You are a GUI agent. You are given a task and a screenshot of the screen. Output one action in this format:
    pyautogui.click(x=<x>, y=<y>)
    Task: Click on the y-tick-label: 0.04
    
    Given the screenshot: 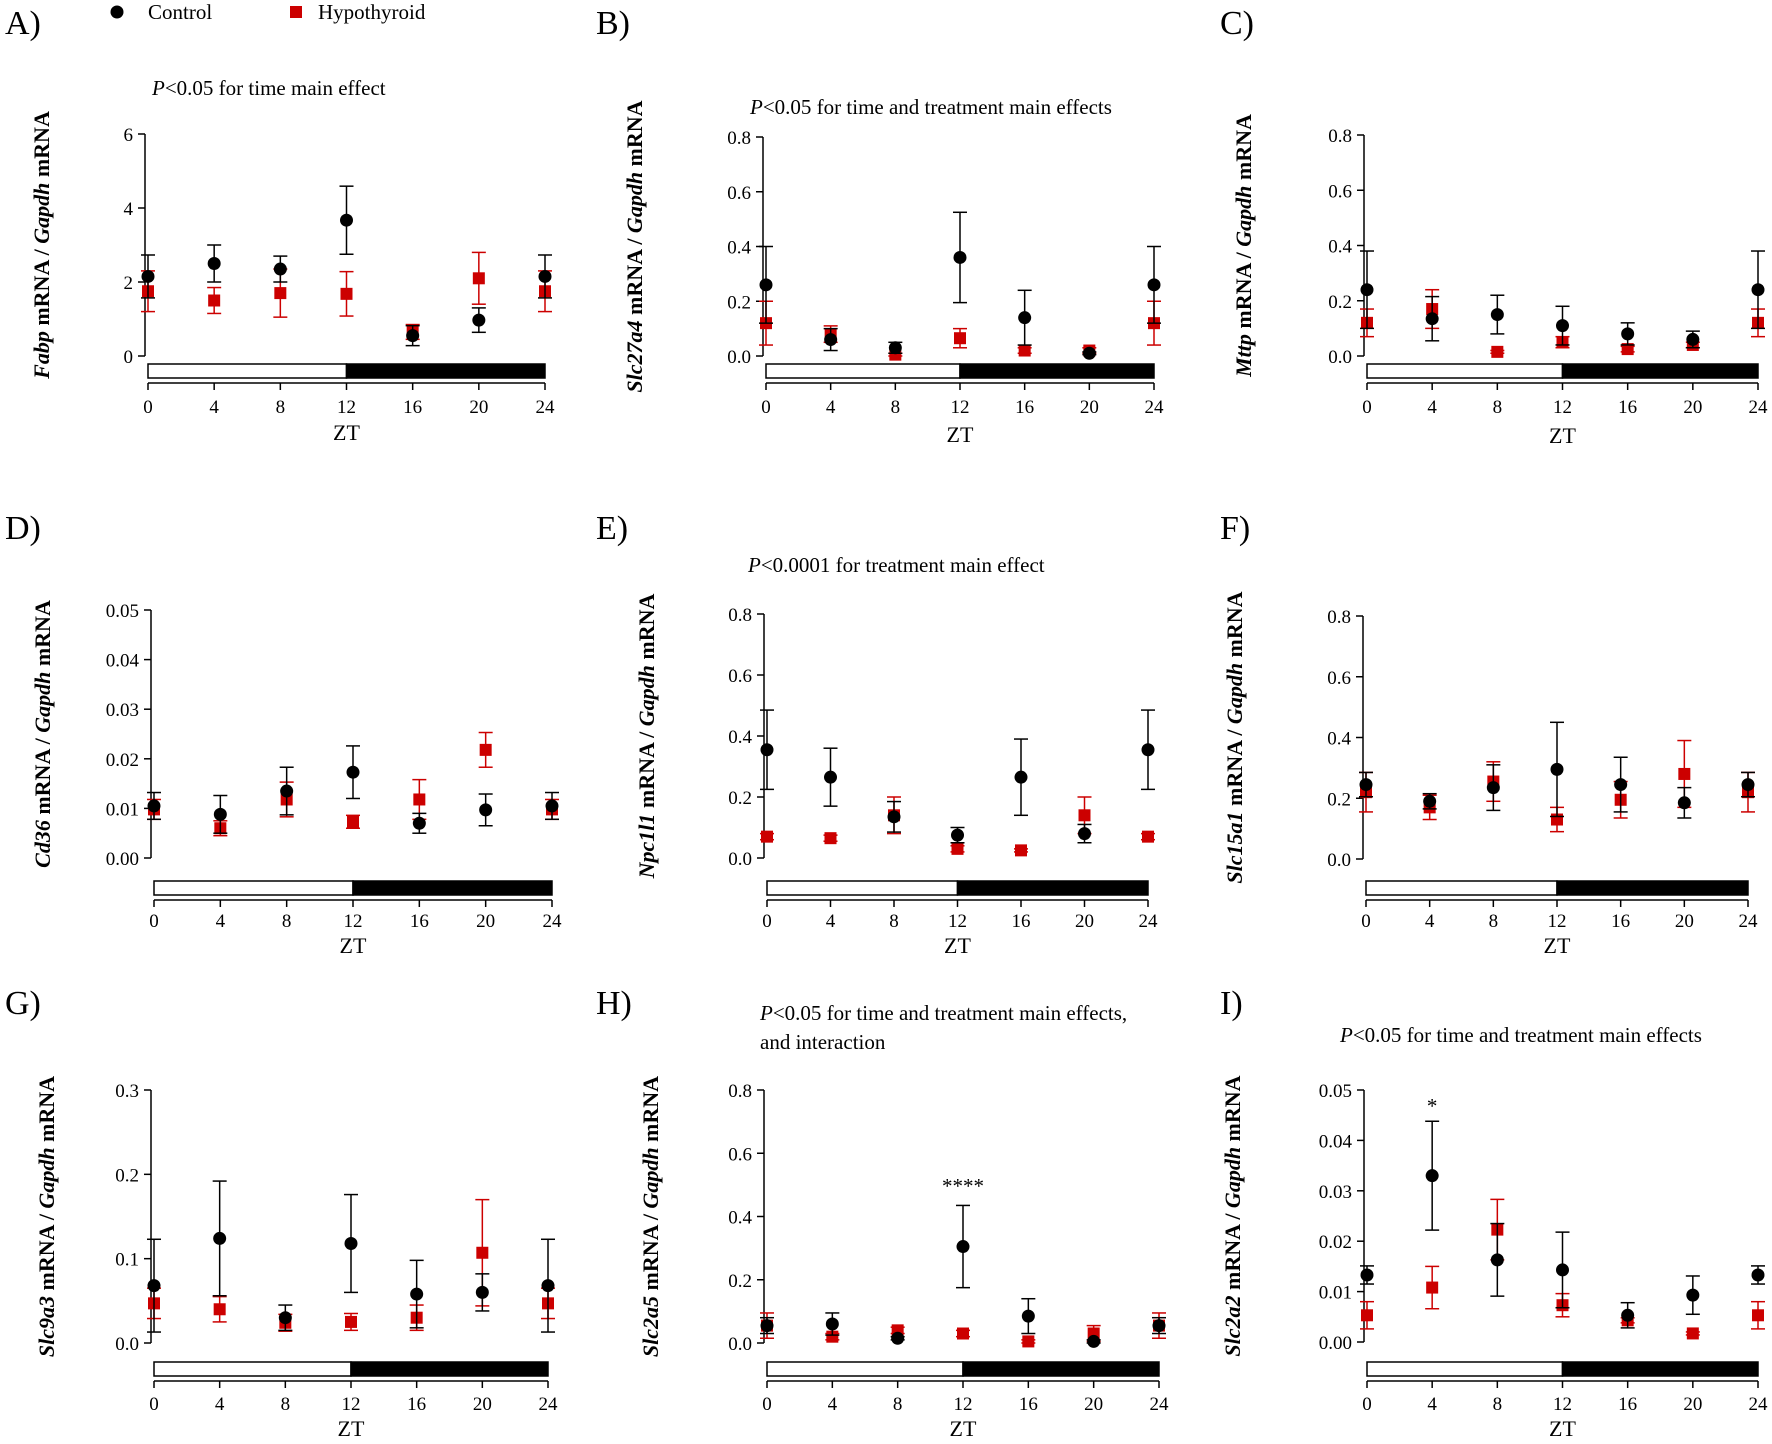 What is the action you would take?
    pyautogui.click(x=1336, y=1141)
    